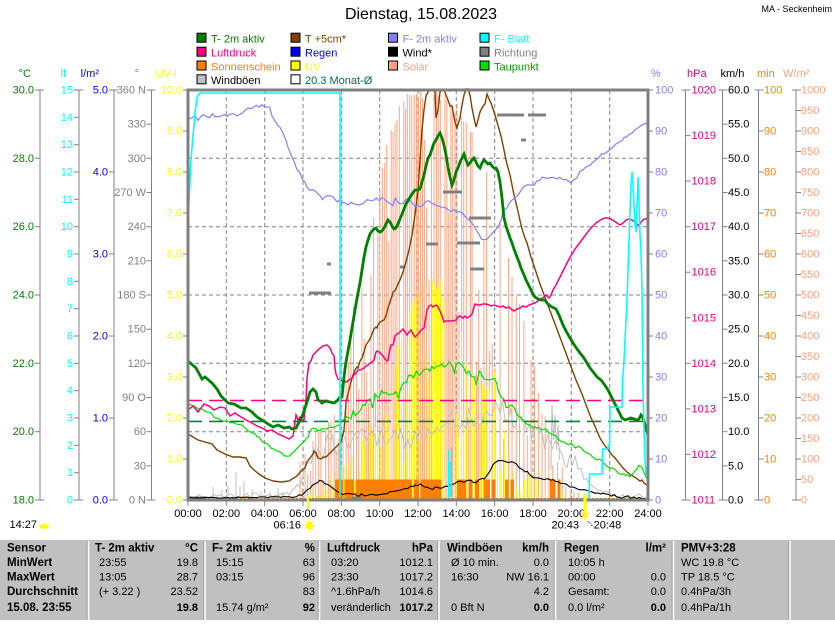 This screenshot has height=625, width=835. Describe the element at coordinates (810, 337) in the screenshot. I see `svg-text: 400` at that location.